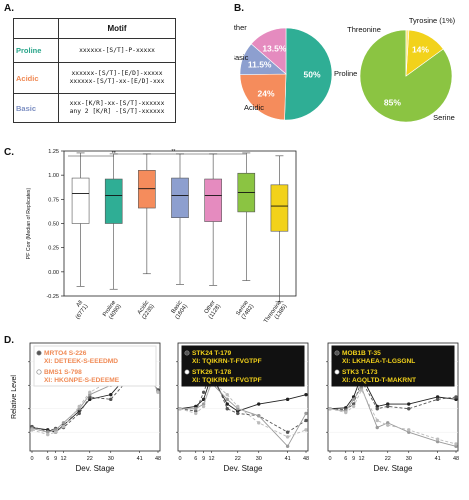 Image resolution: width=469 pixels, height=500 pixels. I want to click on pie-slice, so click(268, 51).